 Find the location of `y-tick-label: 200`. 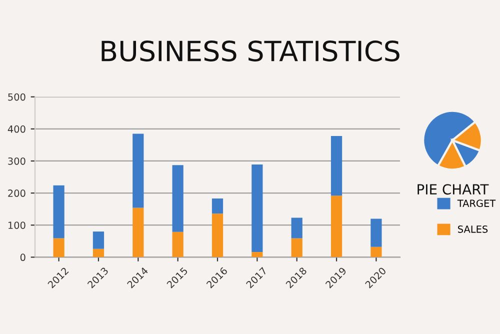

y-tick-label: 200 is located at coordinates (17, 193).